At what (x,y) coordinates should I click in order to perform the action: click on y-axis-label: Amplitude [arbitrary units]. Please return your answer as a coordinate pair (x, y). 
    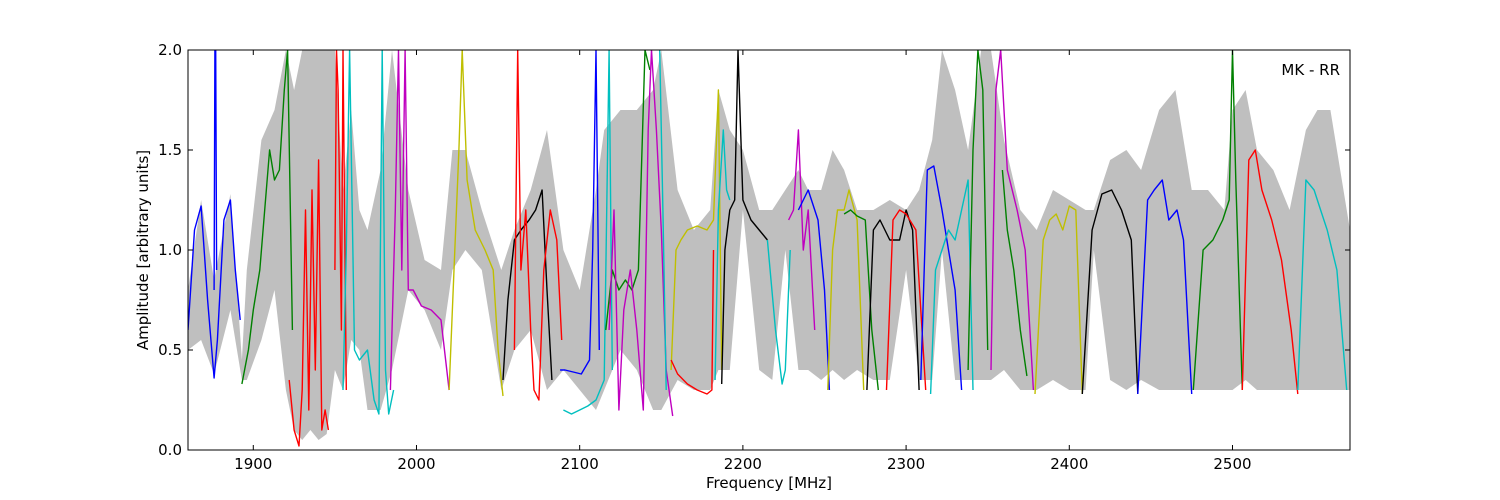
    Looking at the image, I should click on (143, 250).